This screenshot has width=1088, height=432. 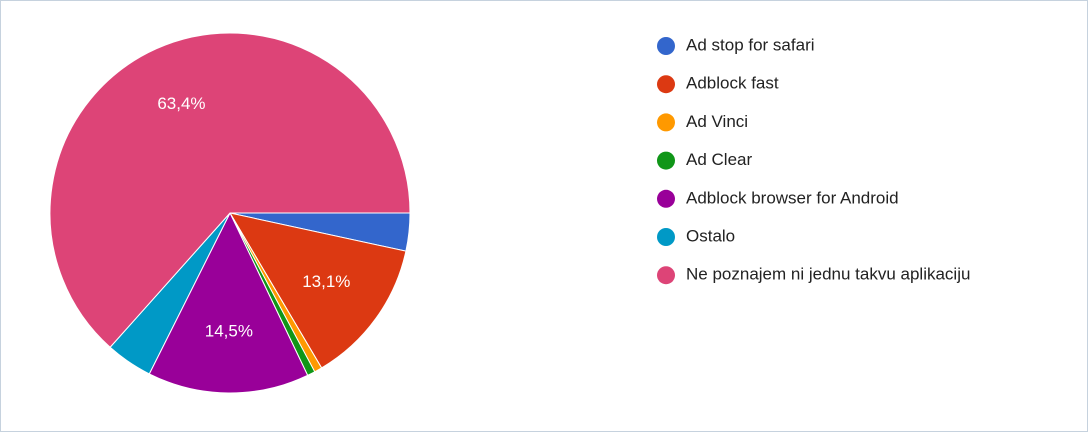 What do you see at coordinates (750, 44) in the screenshot?
I see `legend-label: Ad stop for safari` at bounding box center [750, 44].